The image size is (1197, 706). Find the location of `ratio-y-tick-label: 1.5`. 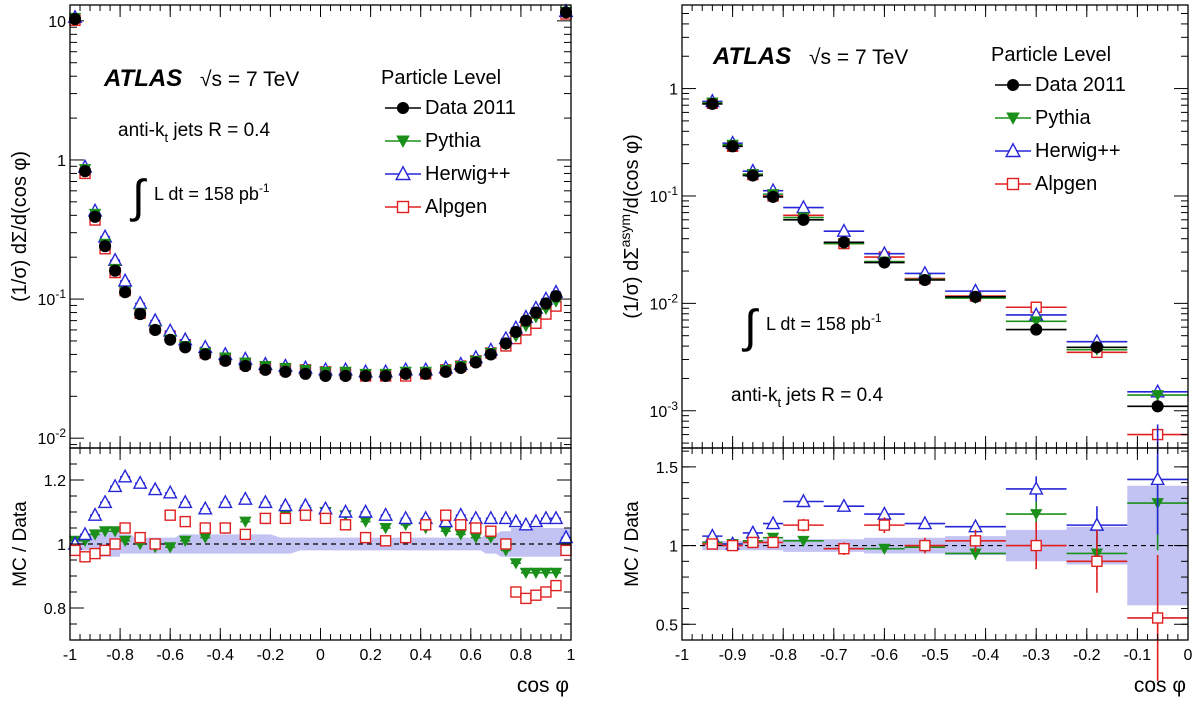

ratio-y-tick-label: 1.5 is located at coordinates (667, 468).